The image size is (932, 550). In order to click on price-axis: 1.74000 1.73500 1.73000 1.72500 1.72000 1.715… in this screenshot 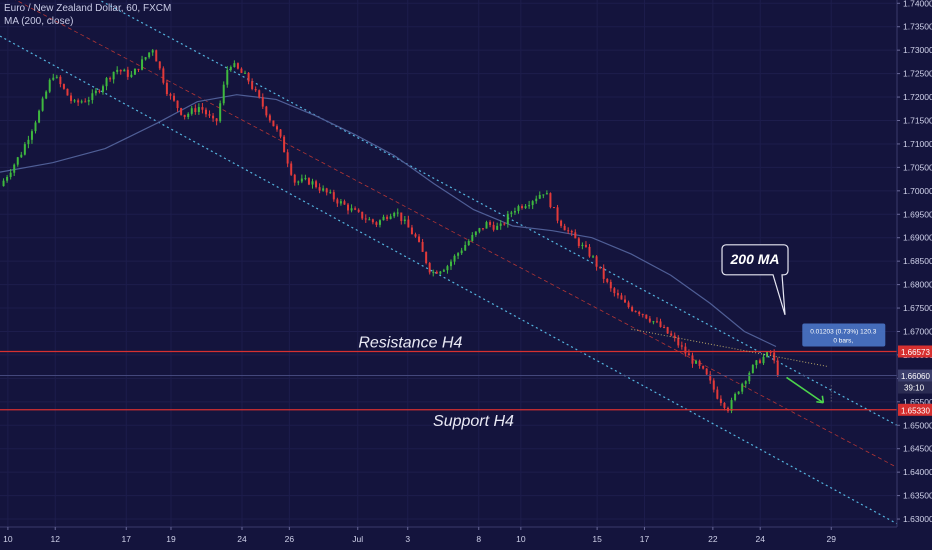, I will do `click(914, 275)`.